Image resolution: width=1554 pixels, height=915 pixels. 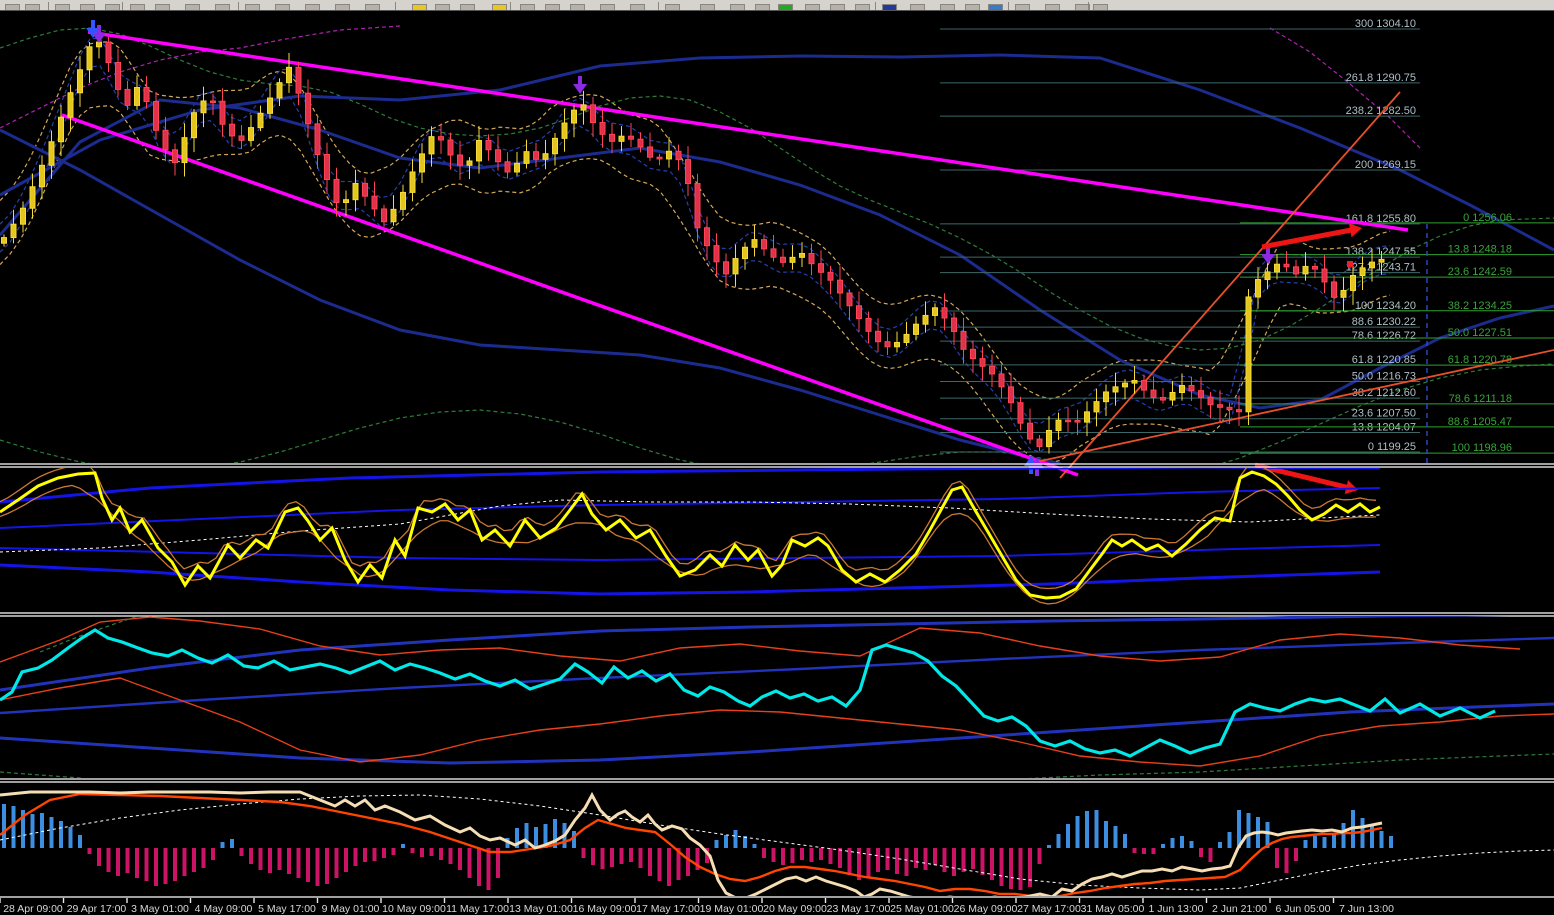 I want to click on svg-text: 100 1198.96, so click(x=1482, y=448).